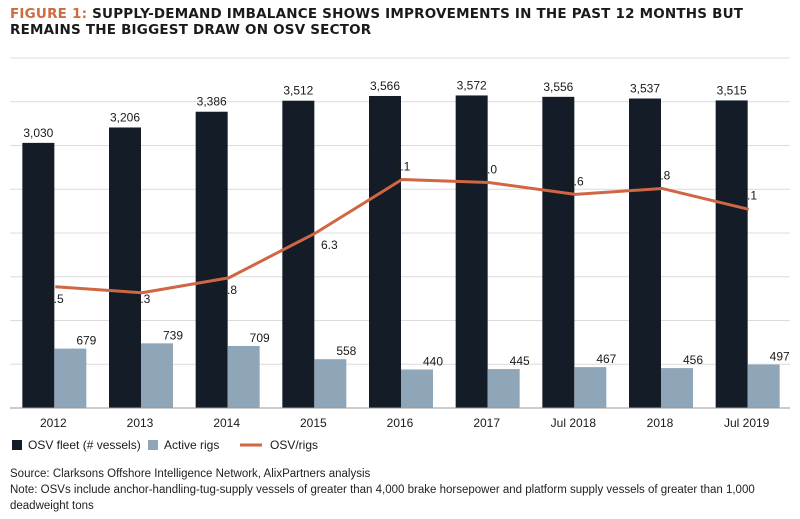 The height and width of the screenshot is (519, 800). What do you see at coordinates (385, 86) in the screenshot?
I see `fleet-data-label: 3,566` at bounding box center [385, 86].